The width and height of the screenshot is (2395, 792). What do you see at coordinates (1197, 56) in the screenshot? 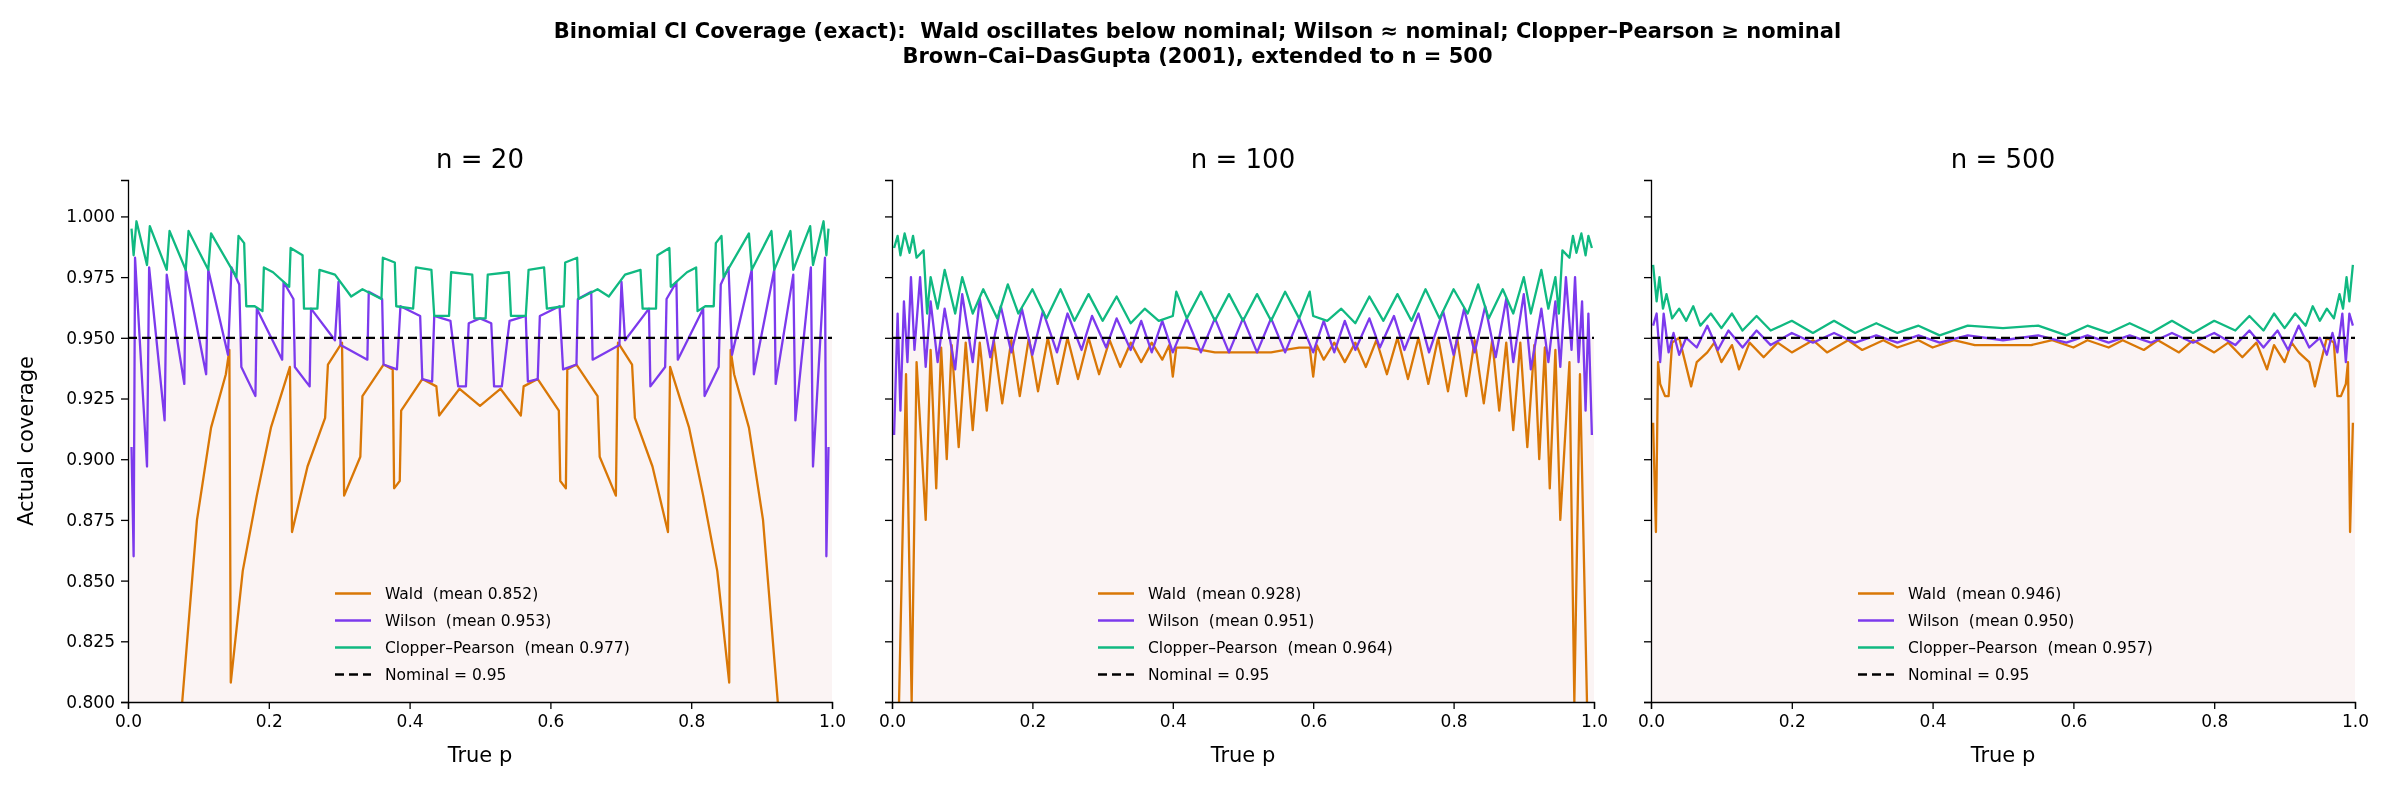
I see `text: Brown–Cai–DasGupta (2001), extended to n = 500` at bounding box center [1197, 56].